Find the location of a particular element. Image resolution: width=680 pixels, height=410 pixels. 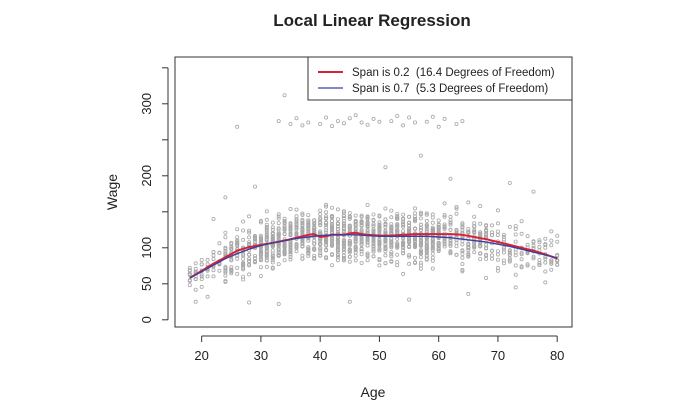

y-tick-label: 50 is located at coordinates (146, 284).